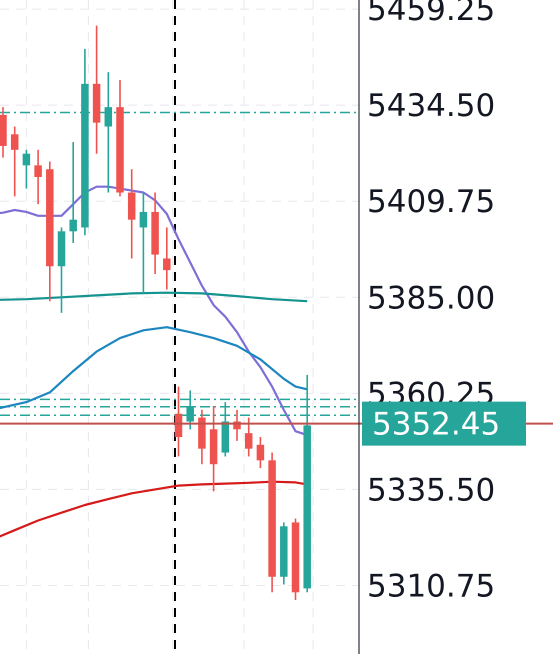  I want to click on moving-average-blue, so click(154, 368).